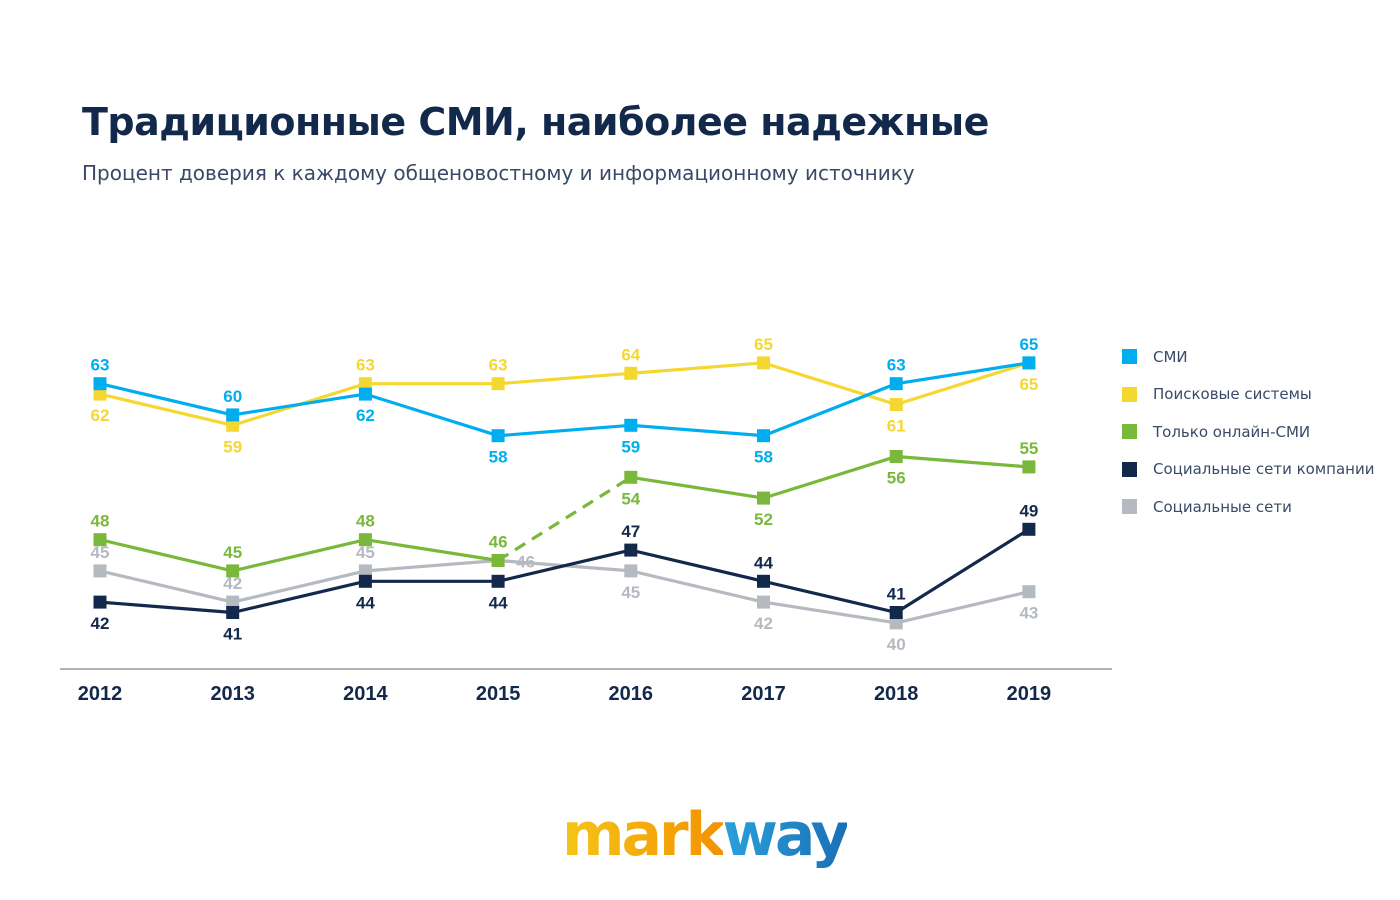 This screenshot has height=900, width=1400. I want to click on data-label: 61, so click(896, 426).